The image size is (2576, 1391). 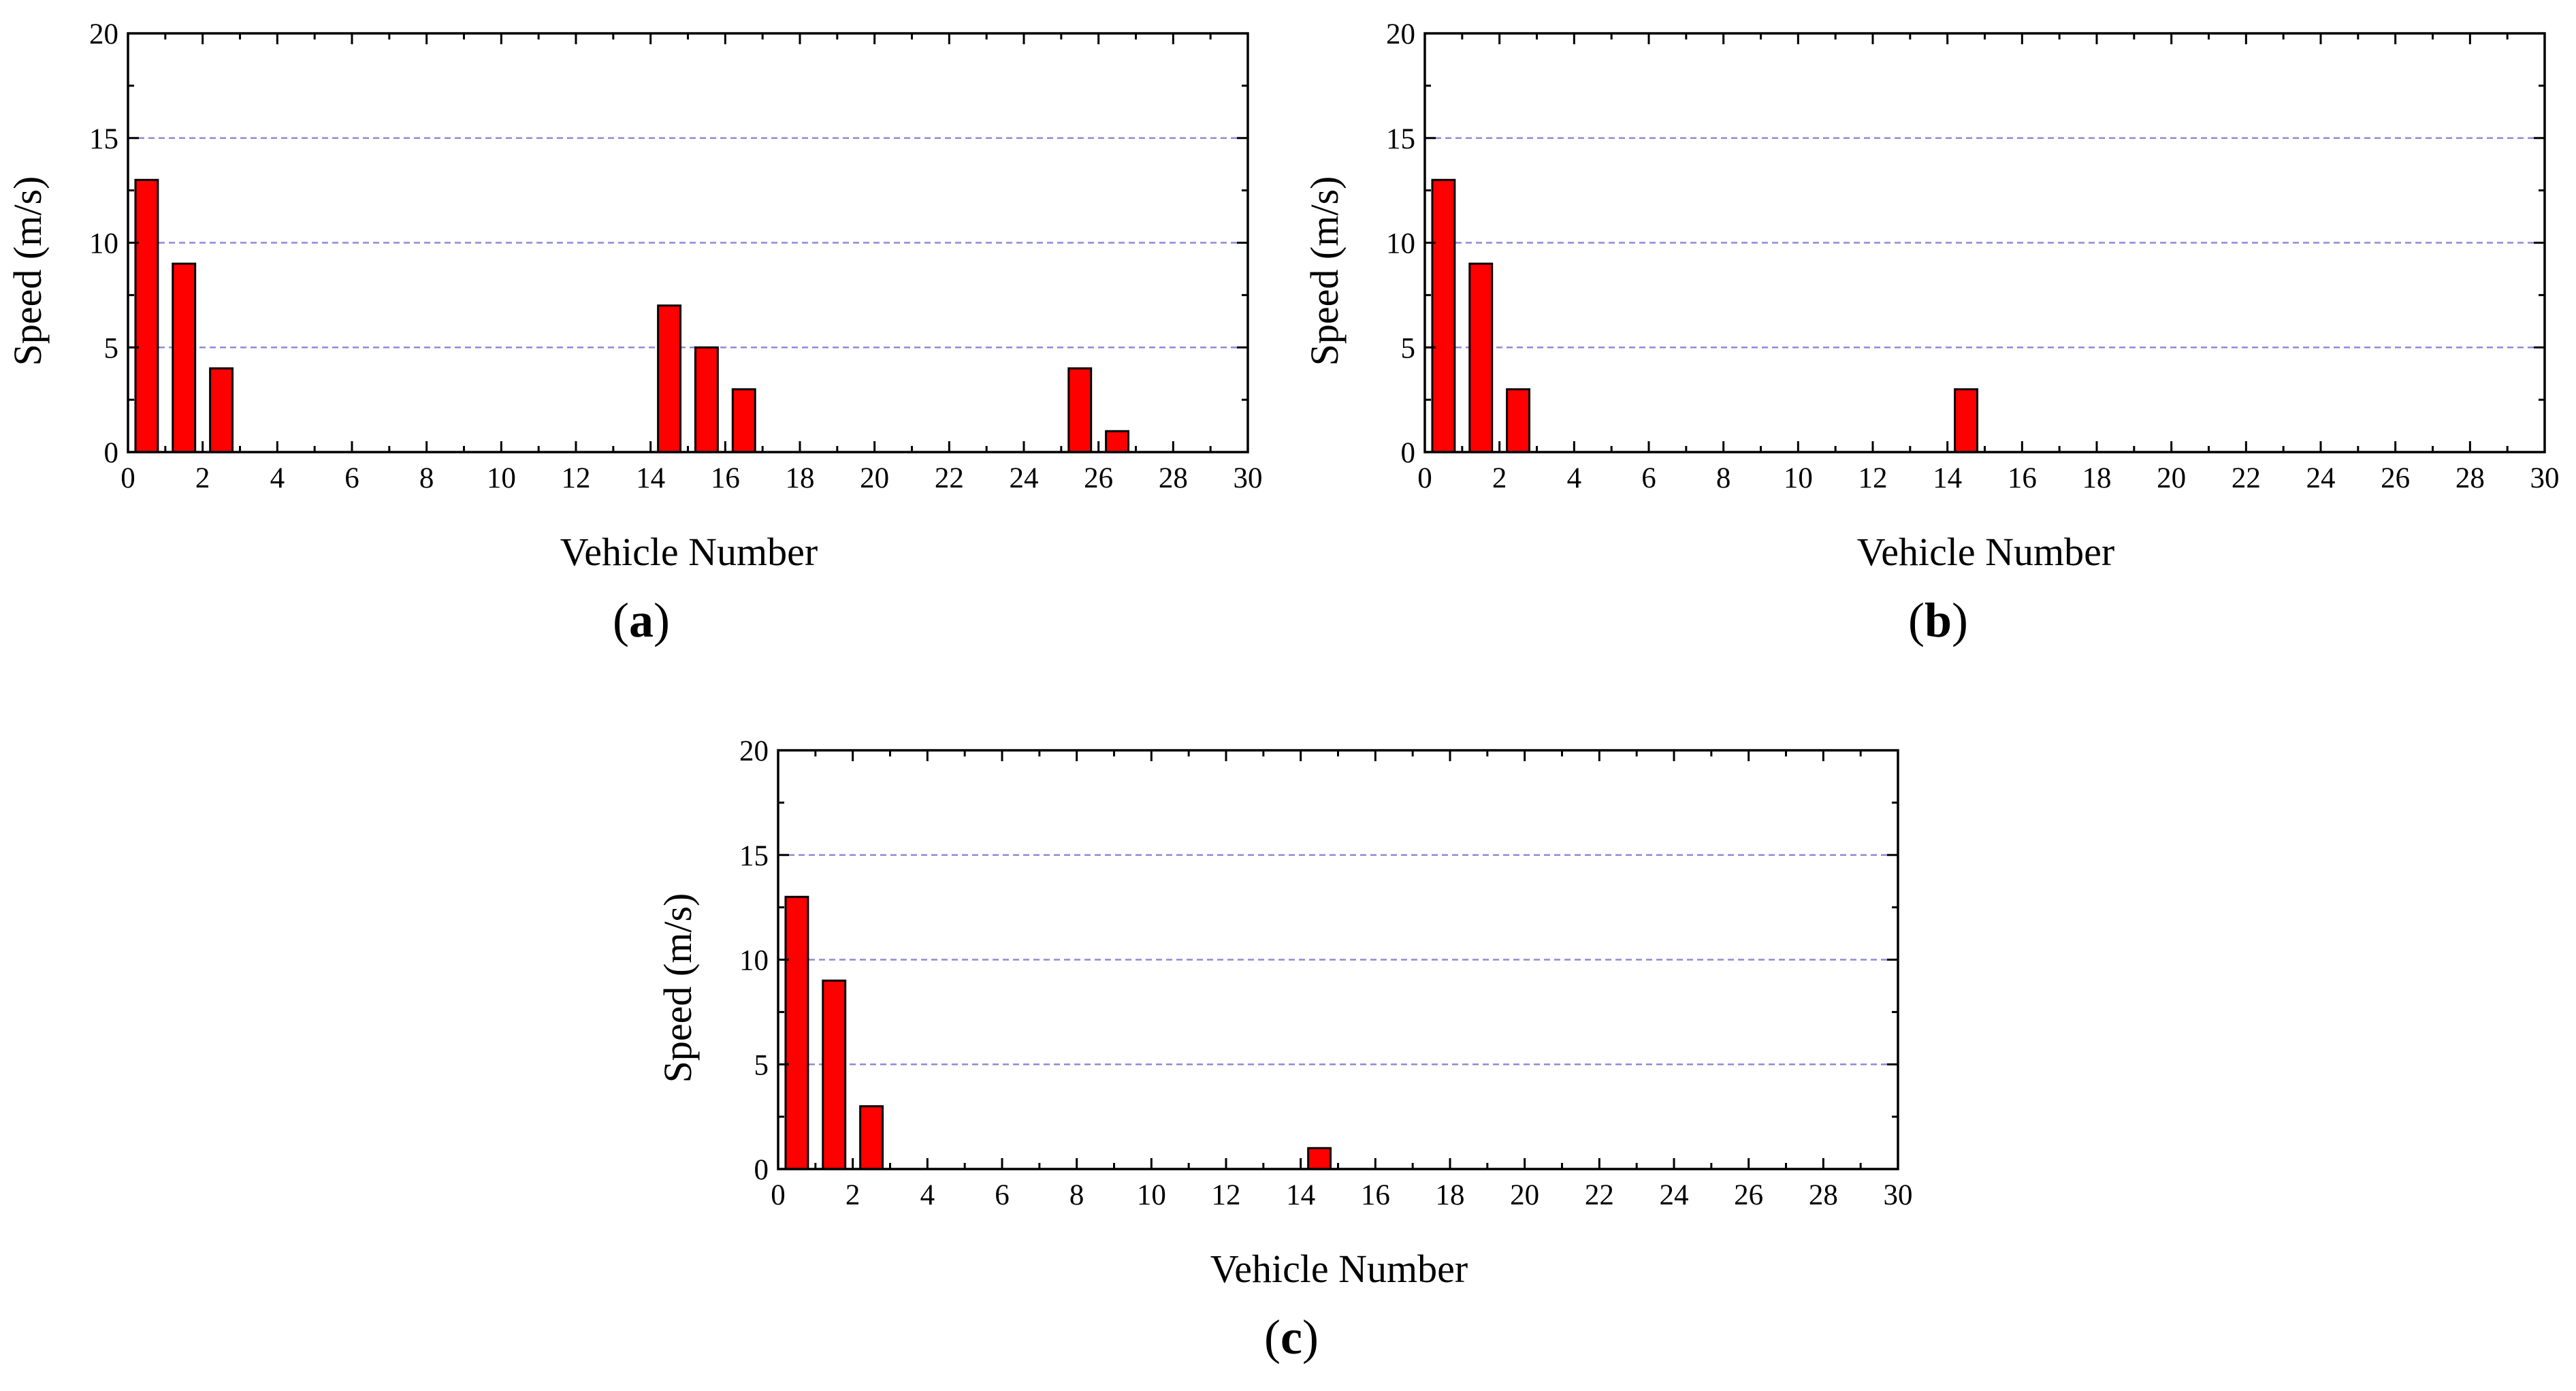 I want to click on panel-label: (a), so click(x=642, y=620).